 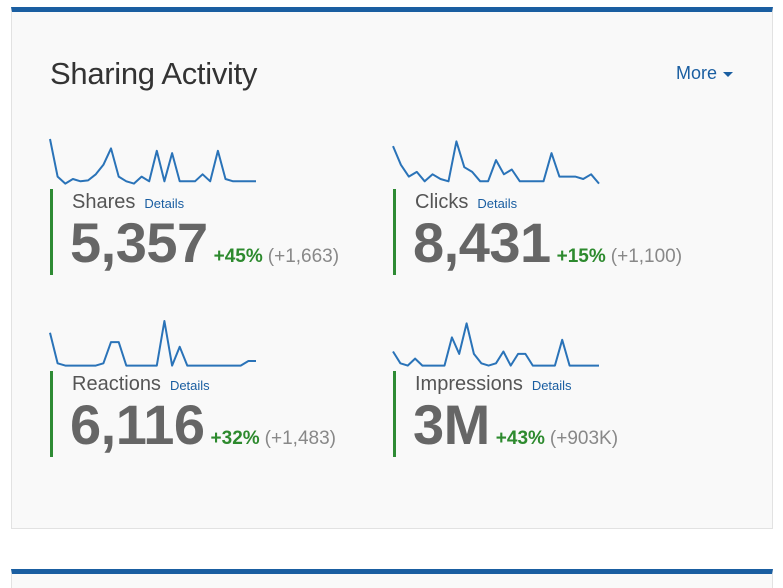 What do you see at coordinates (392, 578) in the screenshot?
I see `next-card-top-edge` at bounding box center [392, 578].